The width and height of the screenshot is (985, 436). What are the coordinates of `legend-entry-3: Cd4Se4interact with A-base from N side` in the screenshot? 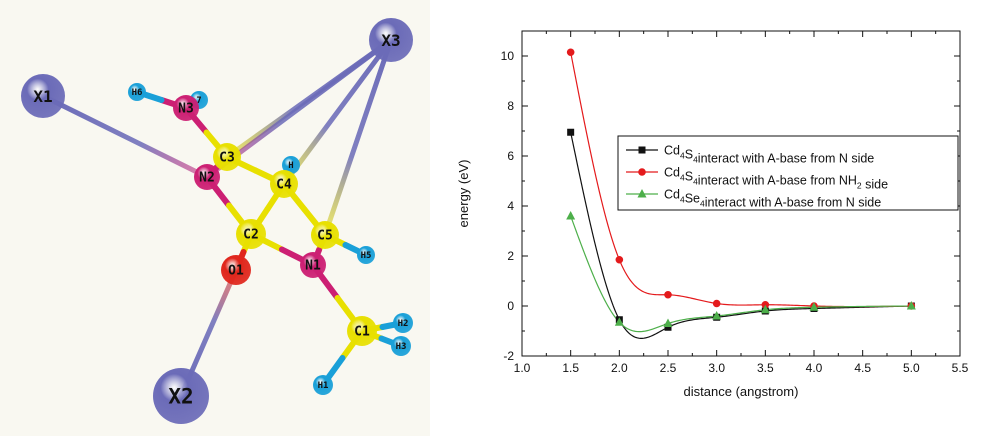 It's located at (753, 199).